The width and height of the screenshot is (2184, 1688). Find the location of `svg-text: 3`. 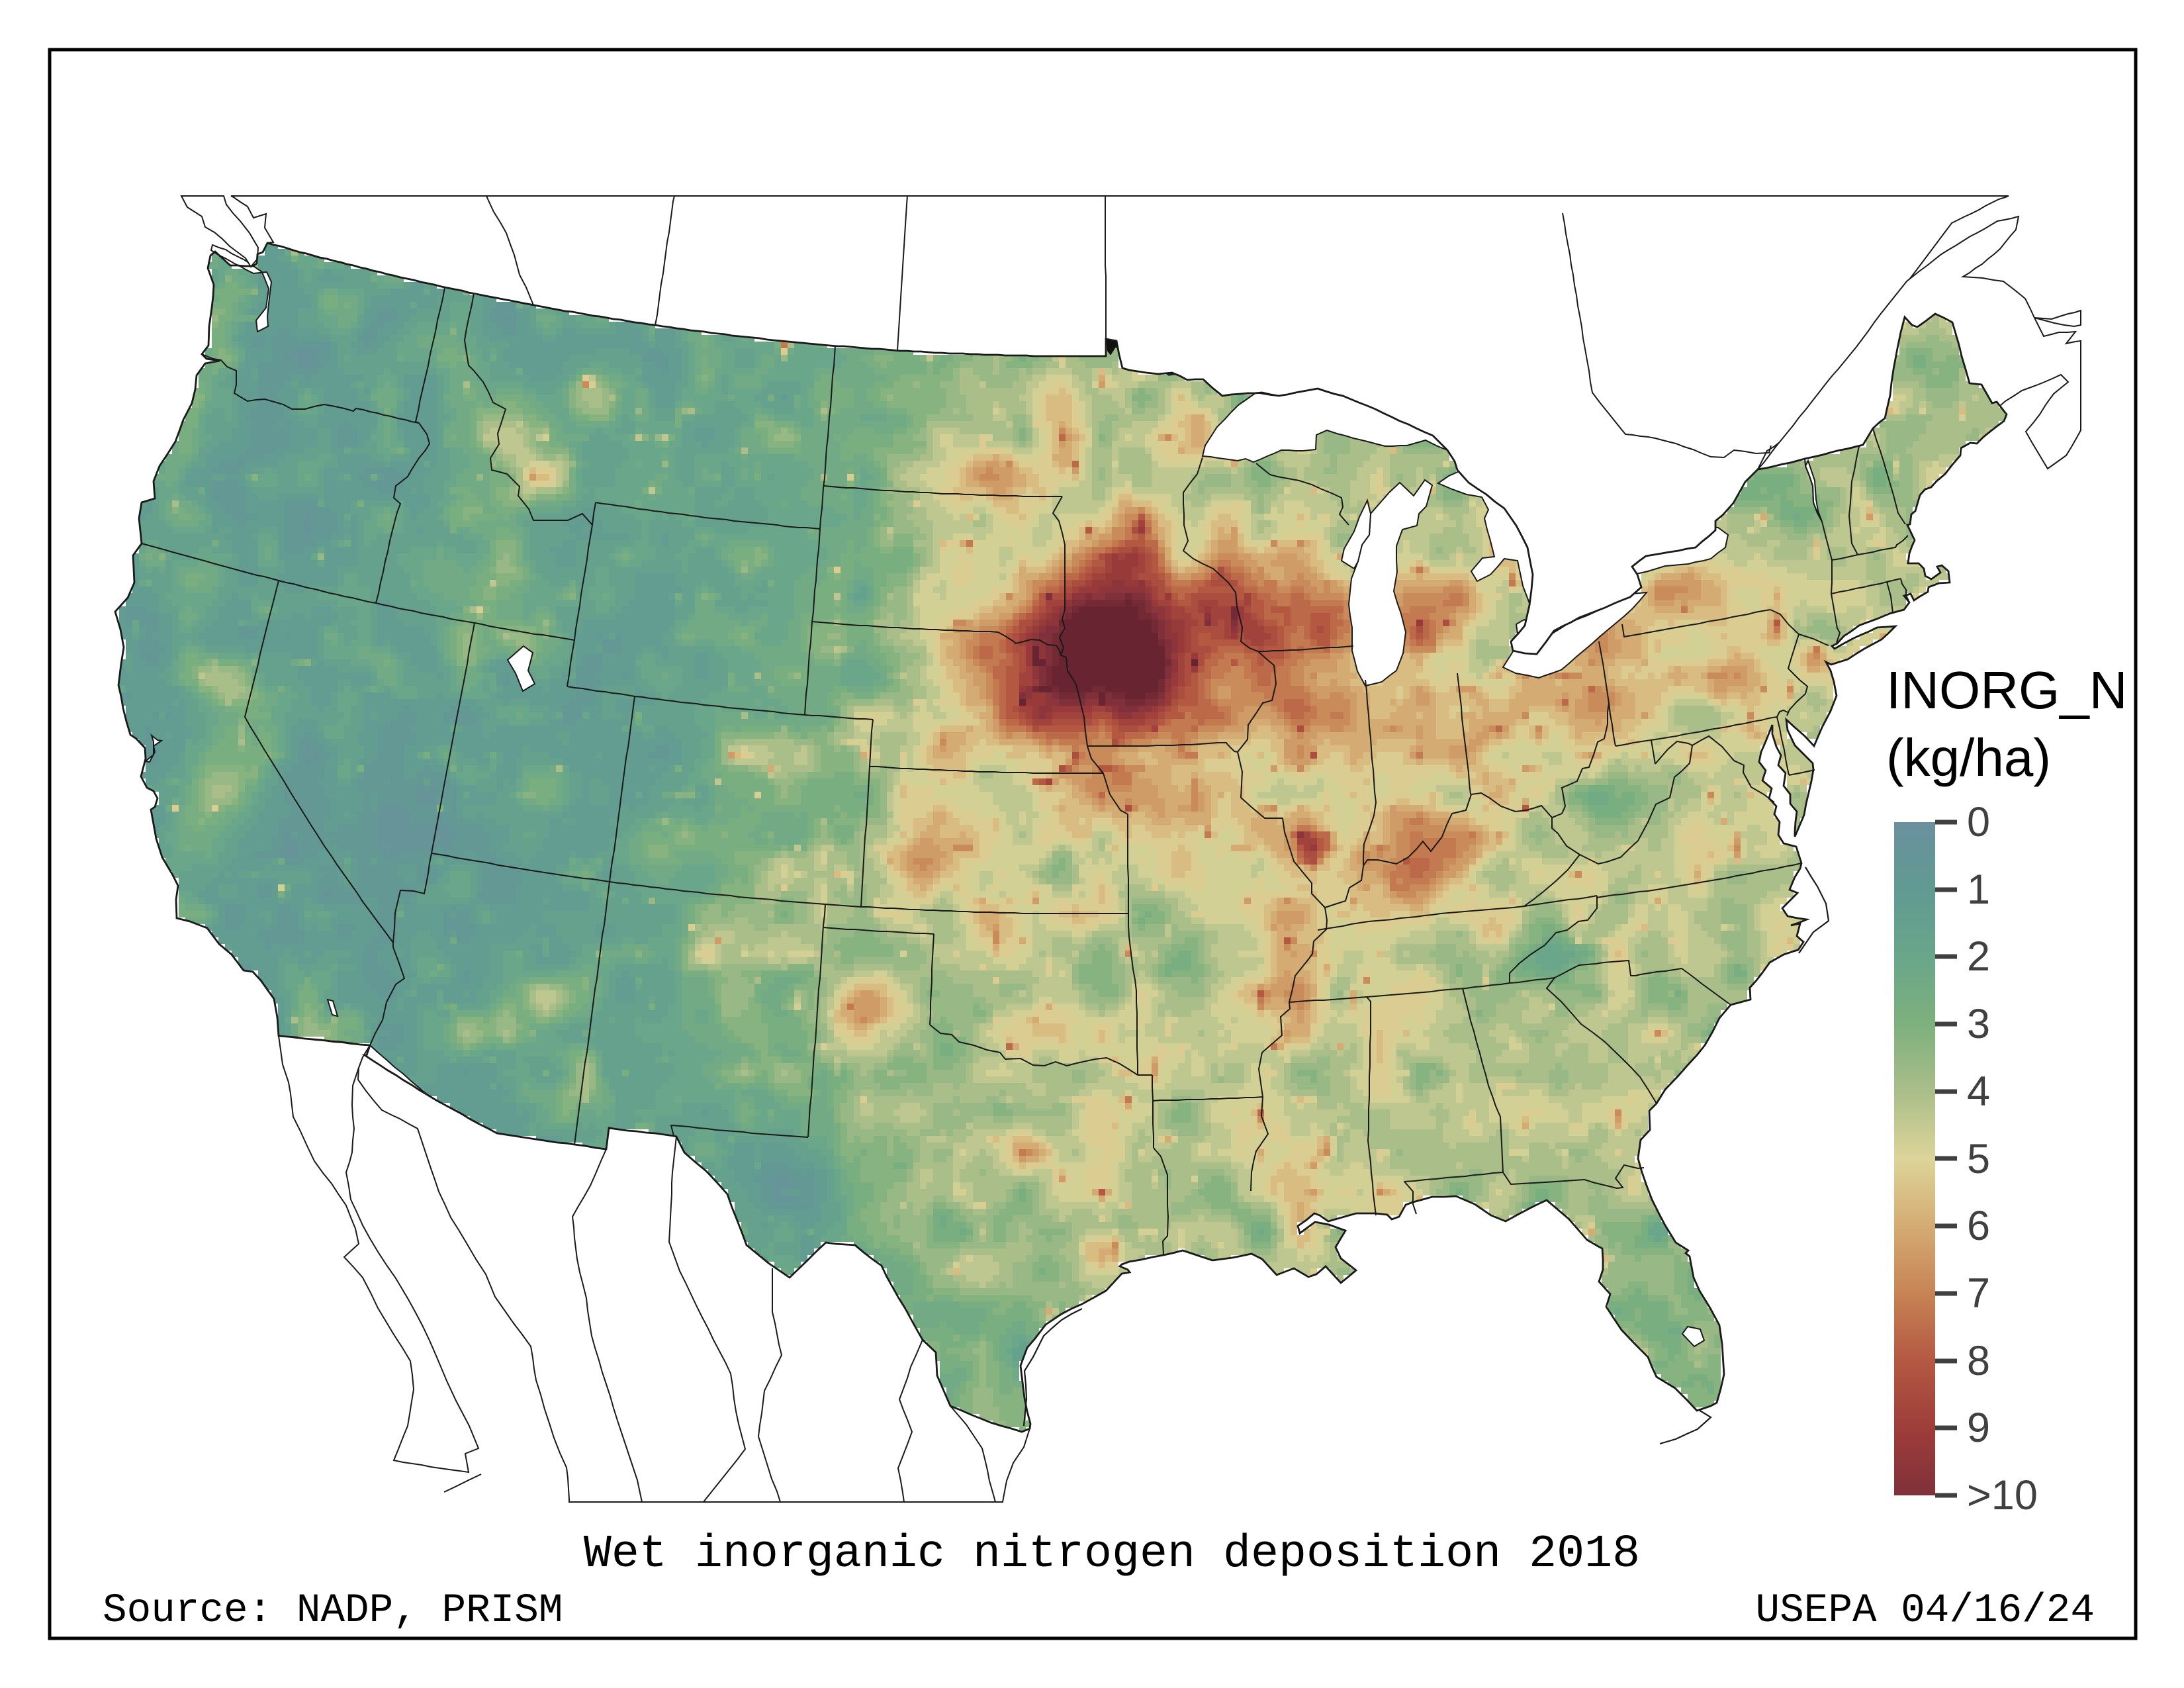

svg-text: 3 is located at coordinates (1979, 1024).